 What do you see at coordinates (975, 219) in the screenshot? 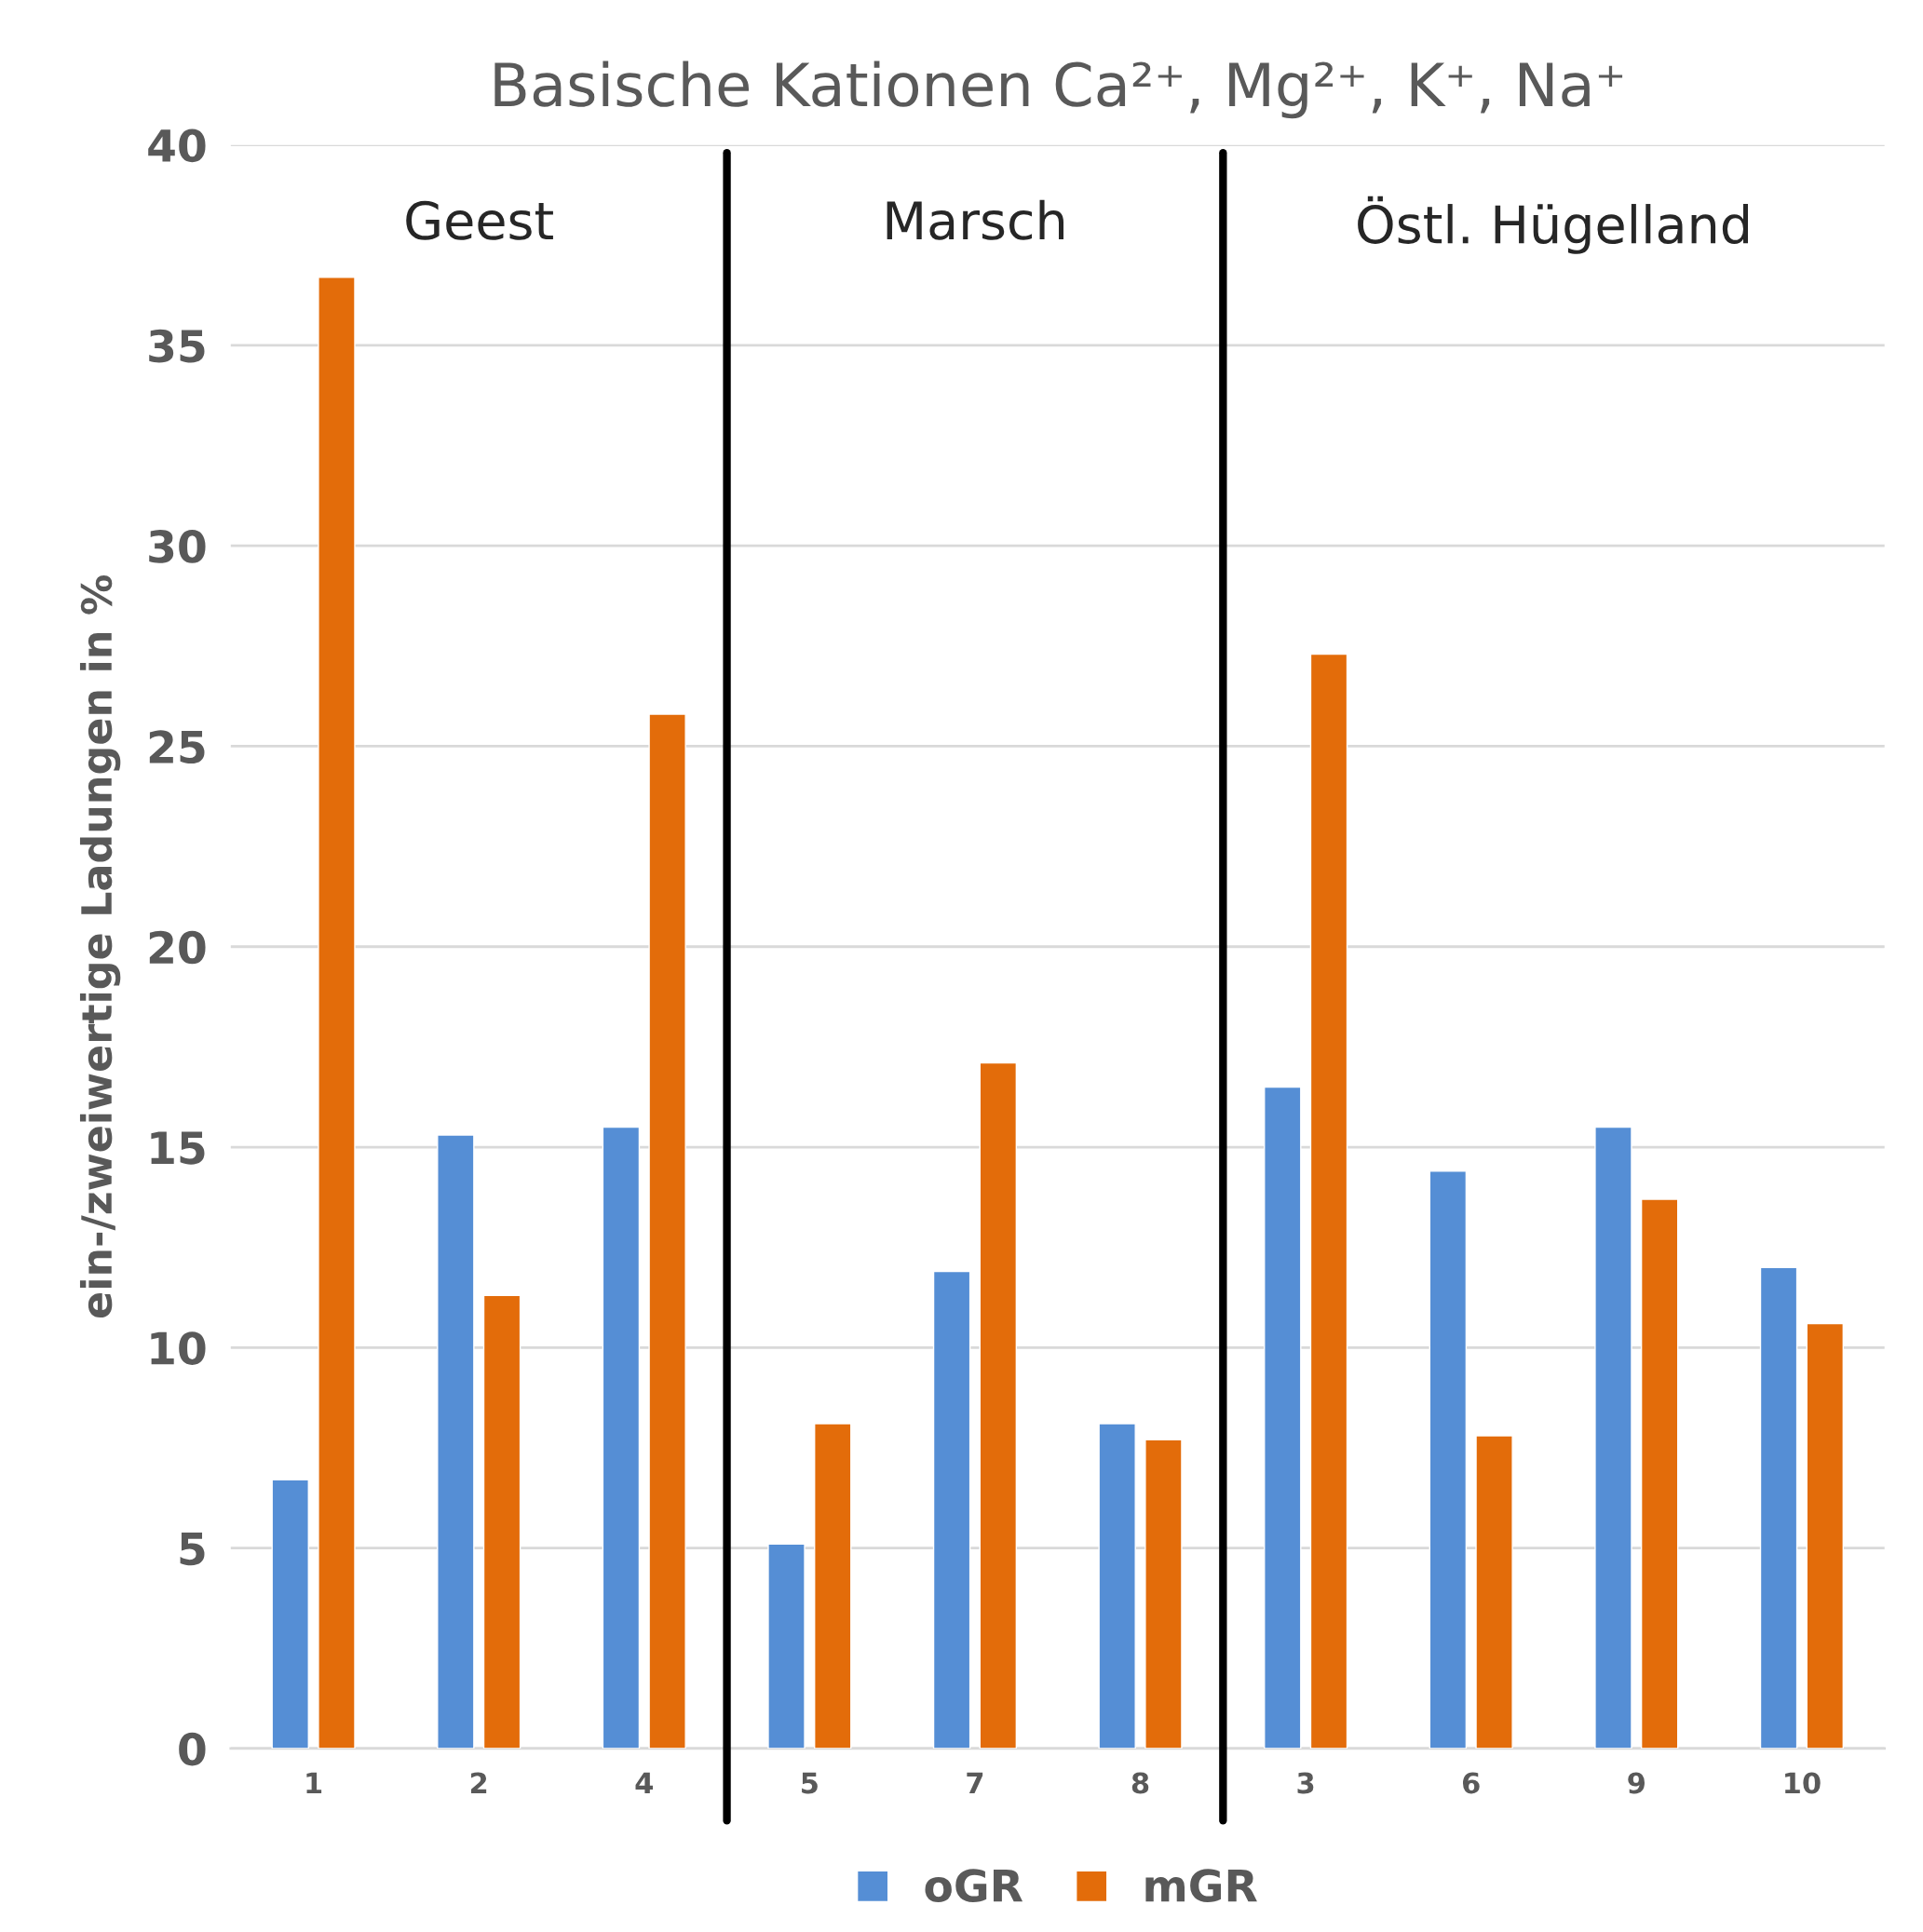
I see `annotation: Marsch` at bounding box center [975, 219].